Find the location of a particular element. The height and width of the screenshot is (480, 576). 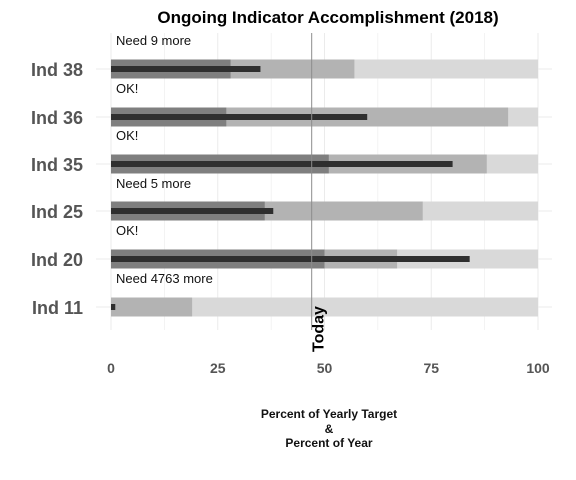

today-layer: Today is located at coordinates (319, 192).